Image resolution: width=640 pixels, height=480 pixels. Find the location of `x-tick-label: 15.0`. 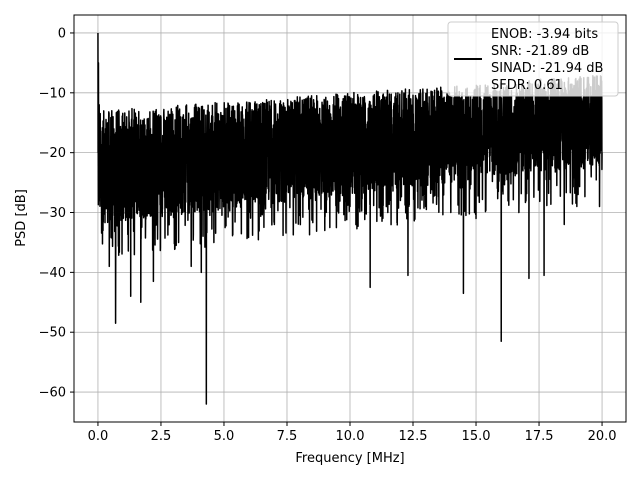

x-tick-label: 15.0 is located at coordinates (476, 436).